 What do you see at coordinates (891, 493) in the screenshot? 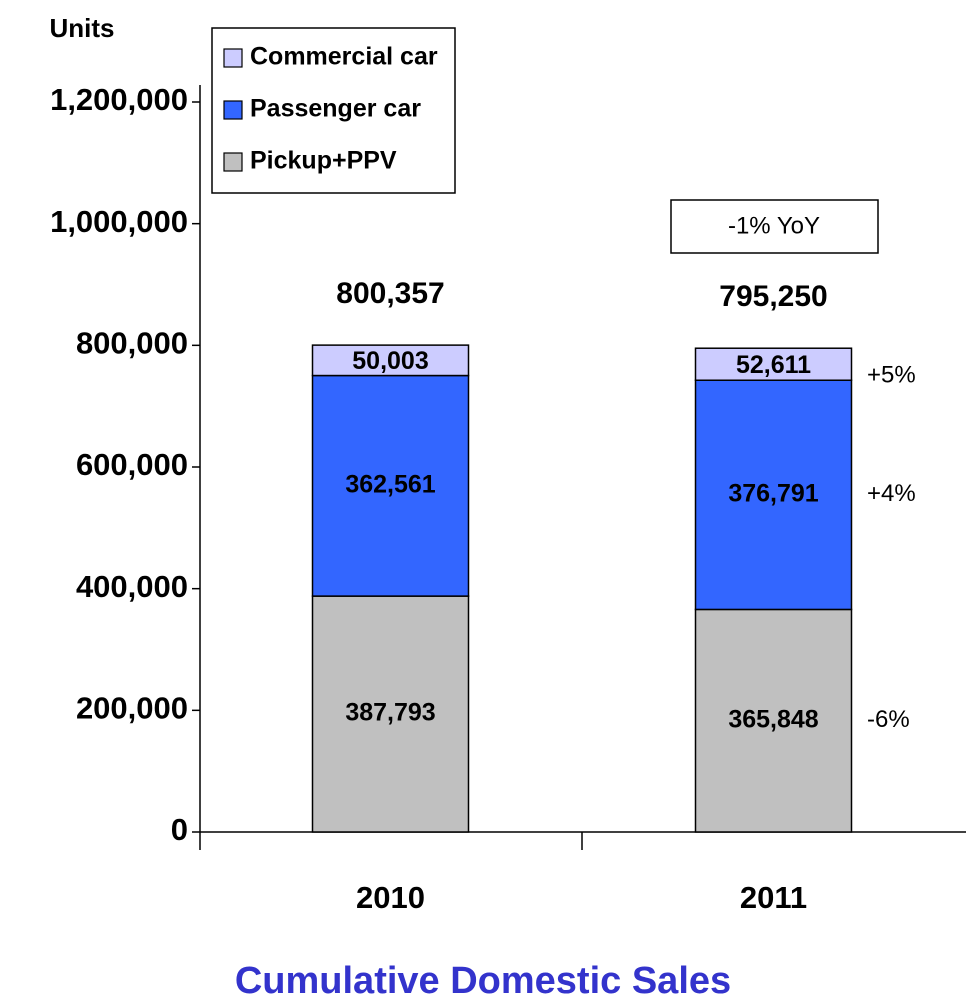
I see `growth-label: +4%` at bounding box center [891, 493].